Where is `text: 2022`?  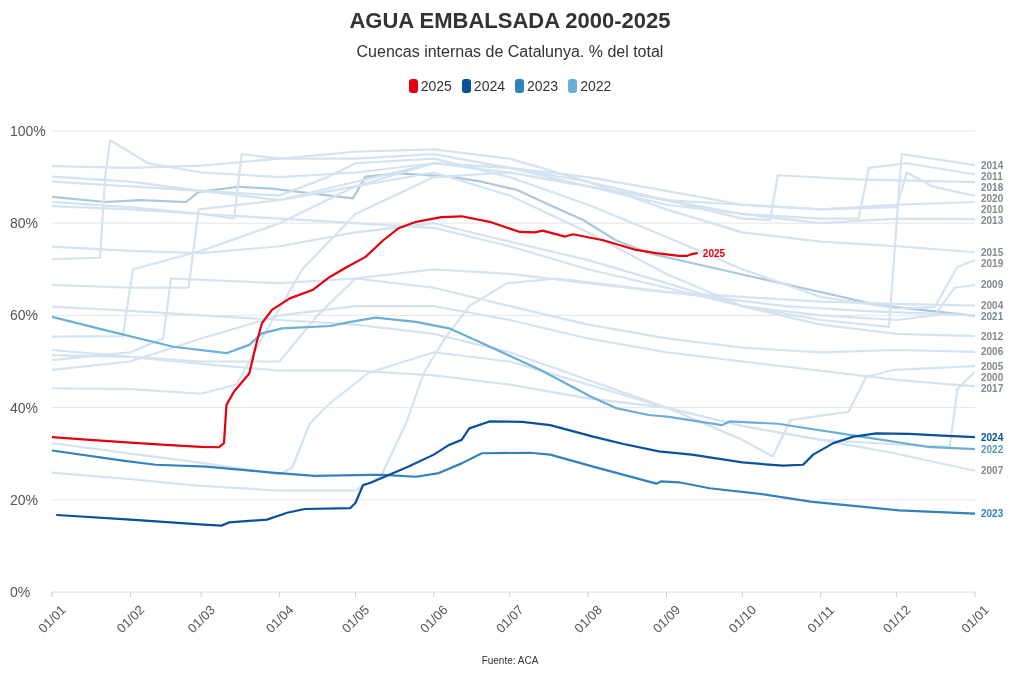 text: 2022 is located at coordinates (992, 449).